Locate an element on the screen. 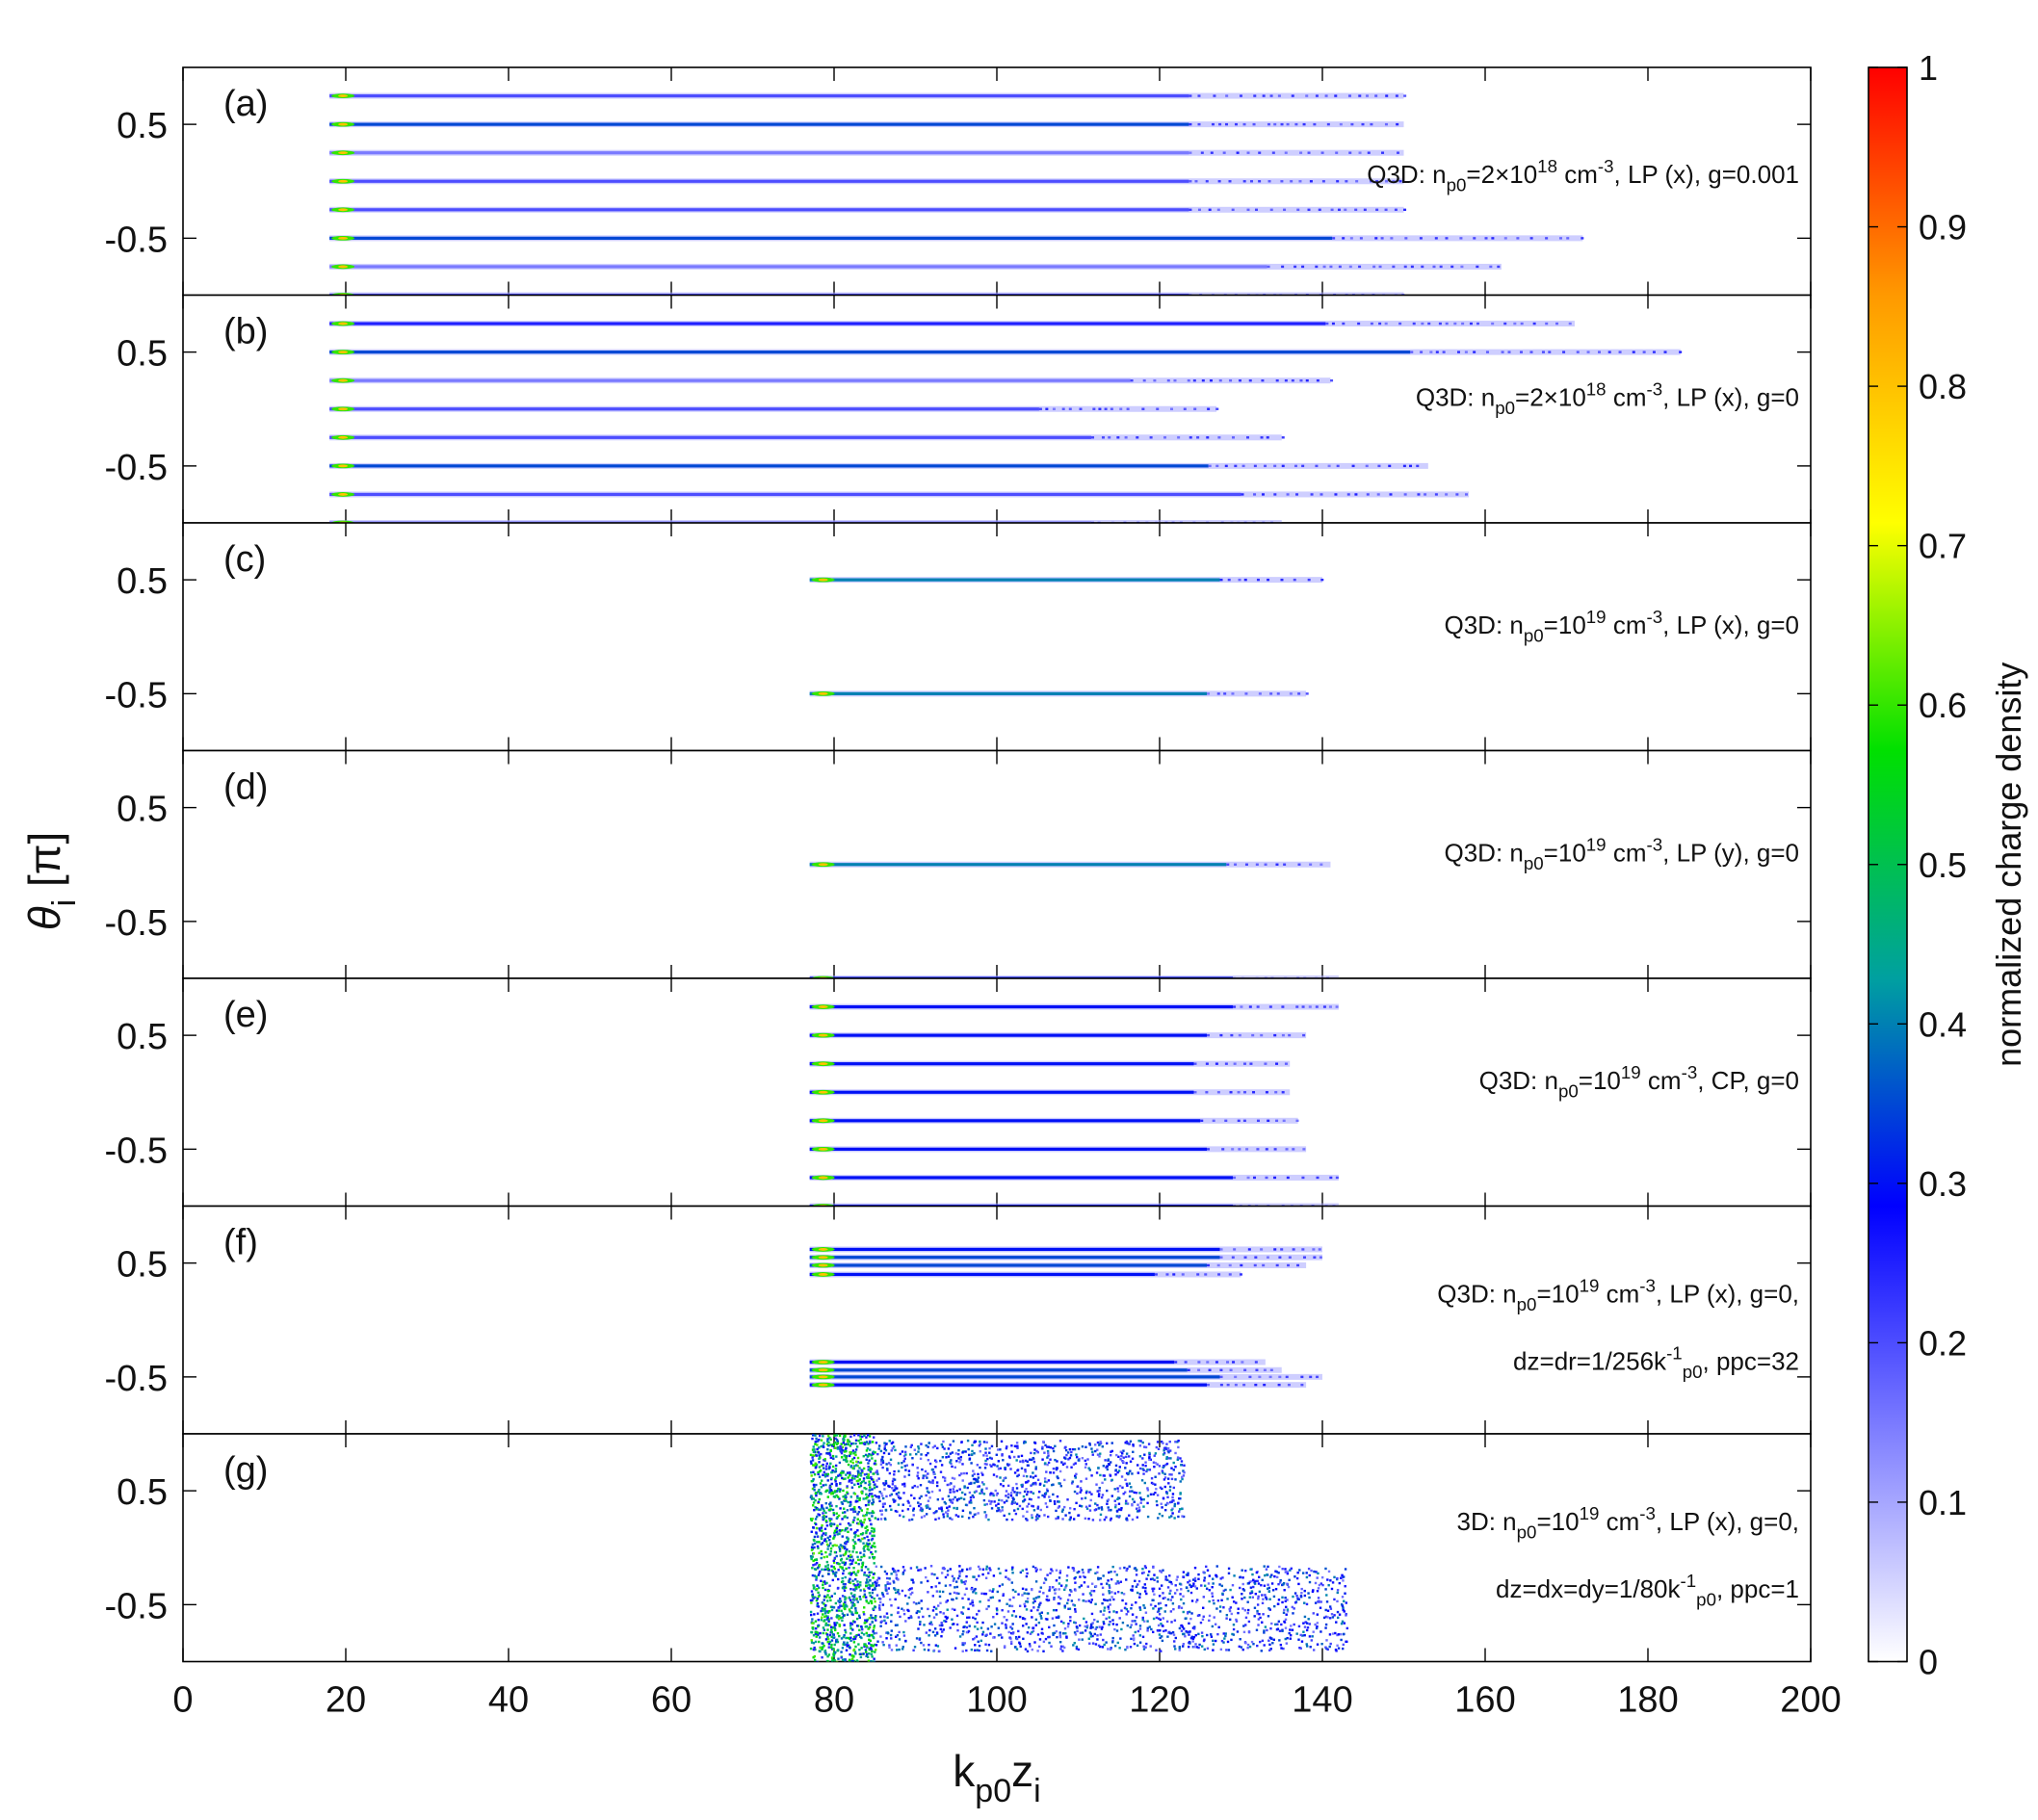 This screenshot has width=2038, height=1820. streak-core is located at coordinates (1021, 1205).